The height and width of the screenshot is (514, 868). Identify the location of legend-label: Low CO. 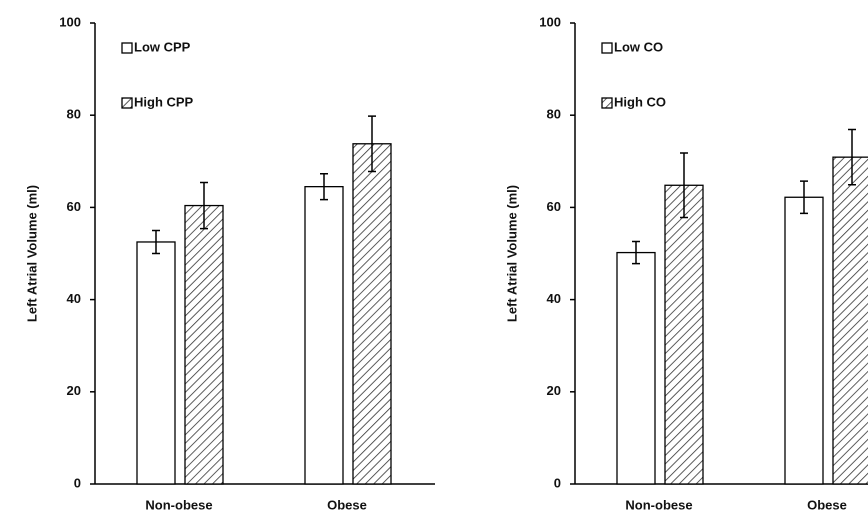
(638, 46).